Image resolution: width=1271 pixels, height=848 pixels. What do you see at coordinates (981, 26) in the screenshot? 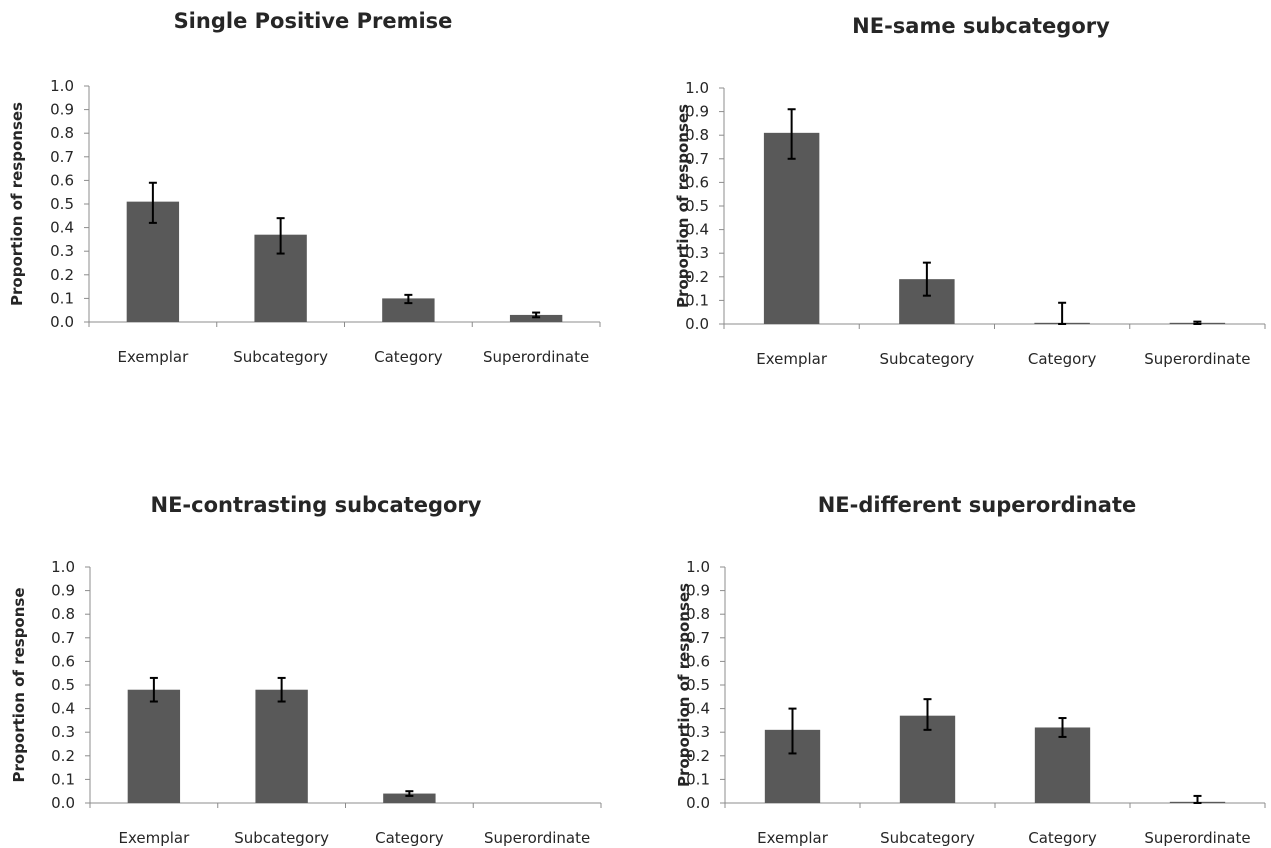
I see `chart-title: NE-same subcategory` at bounding box center [981, 26].